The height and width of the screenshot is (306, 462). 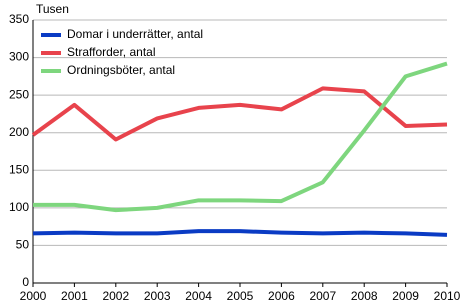 What do you see at coordinates (240, 296) in the screenshot?
I see `x-tick-label: 2005` at bounding box center [240, 296].